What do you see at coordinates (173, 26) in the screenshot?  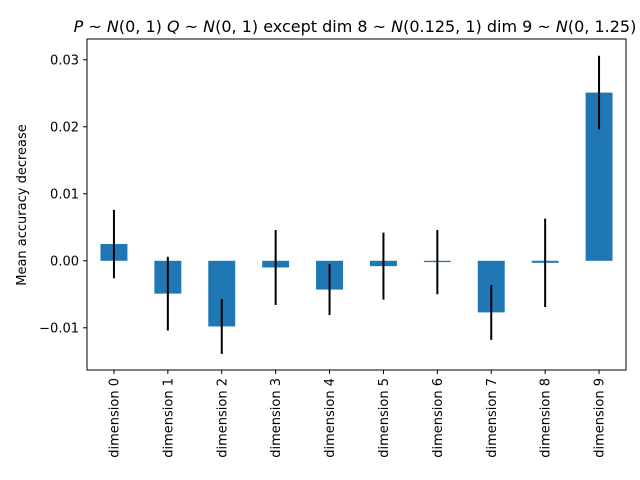 I see `title-part: Q` at bounding box center [173, 26].